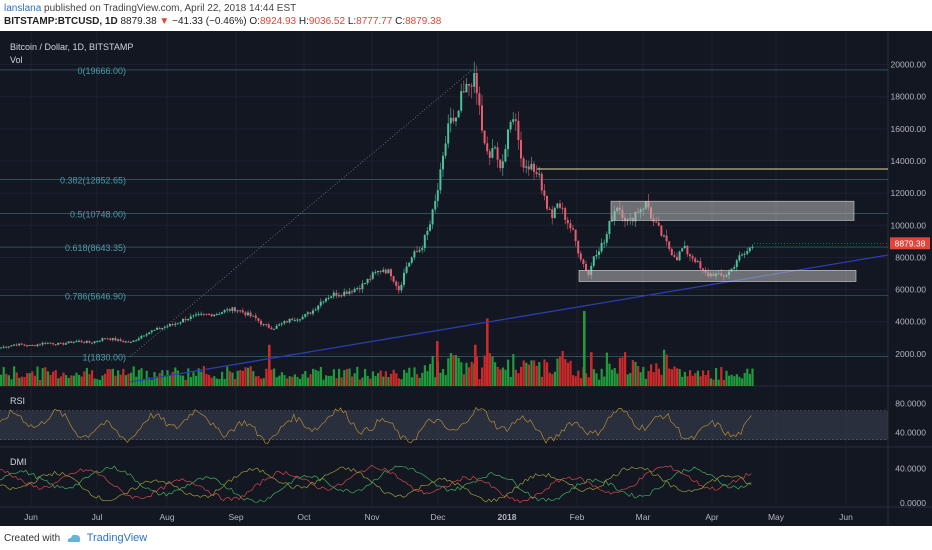 Image resolution: width=932 pixels, height=550 pixels. Describe the element at coordinates (910, 404) in the screenshot. I see `rsi-tick-label: 80.0000` at that location.